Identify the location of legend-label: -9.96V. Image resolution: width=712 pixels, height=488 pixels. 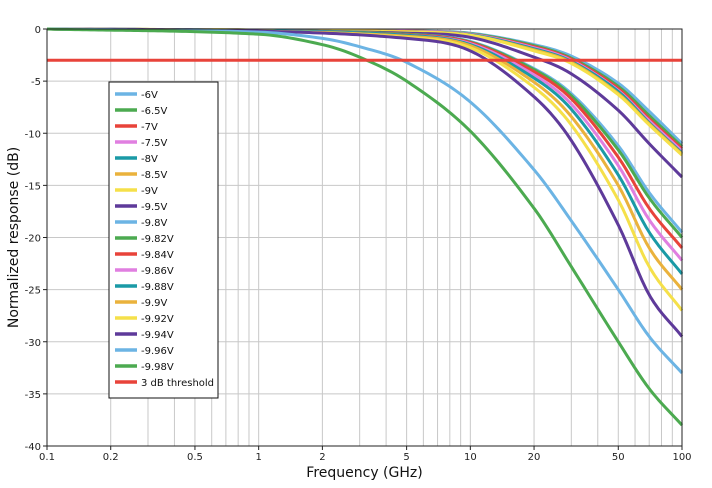
(157, 351).